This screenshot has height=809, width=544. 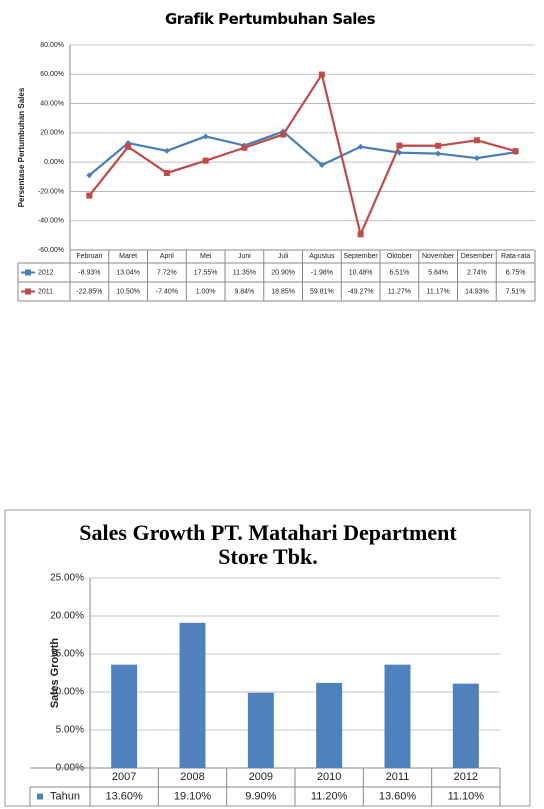 I want to click on x-tick-label: Juni, so click(x=244, y=256).